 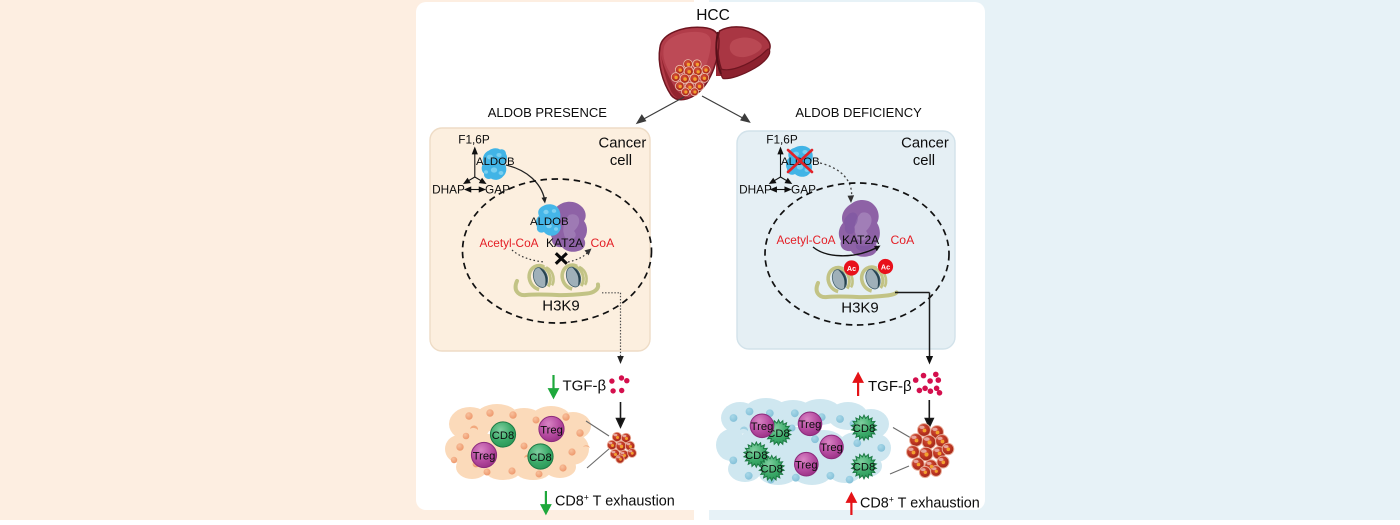 What do you see at coordinates (858, 112) in the screenshot?
I see `svg-text: ALDOB DEFICIENCY` at bounding box center [858, 112].